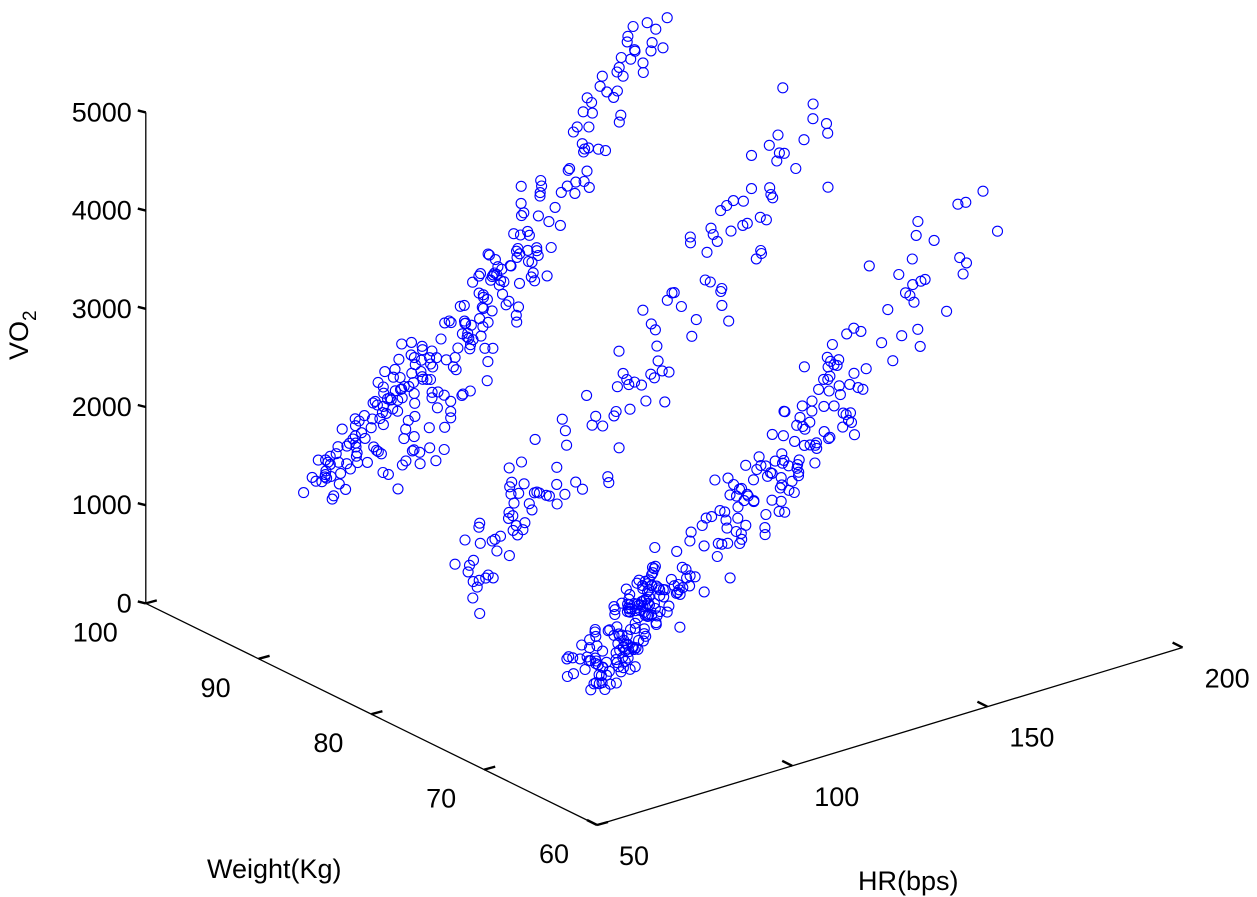 This screenshot has height=897, width=1257. What do you see at coordinates (102, 211) in the screenshot?
I see `z-tick-label: 4000` at bounding box center [102, 211].